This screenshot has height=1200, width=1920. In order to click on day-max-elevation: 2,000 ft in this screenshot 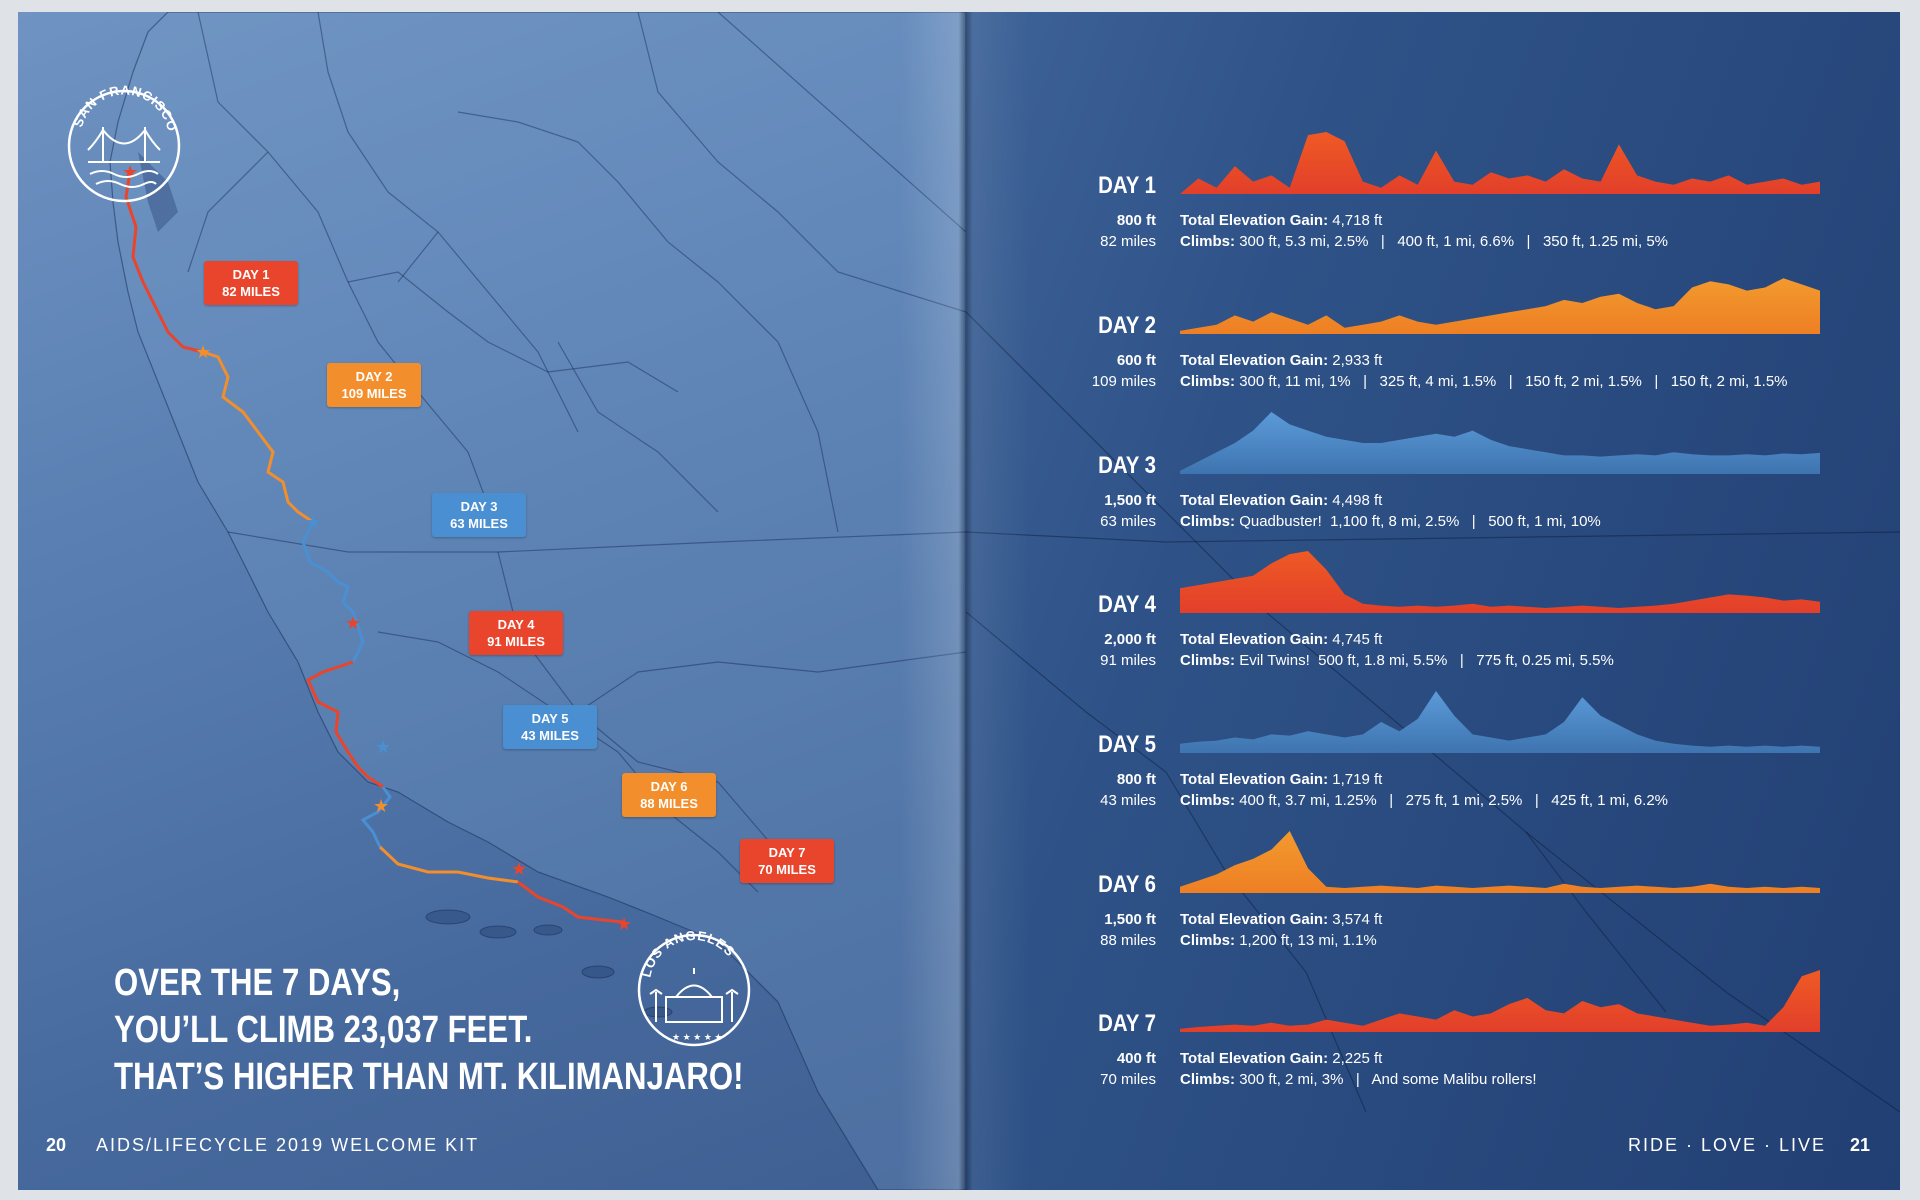, I will do `click(1130, 639)`.